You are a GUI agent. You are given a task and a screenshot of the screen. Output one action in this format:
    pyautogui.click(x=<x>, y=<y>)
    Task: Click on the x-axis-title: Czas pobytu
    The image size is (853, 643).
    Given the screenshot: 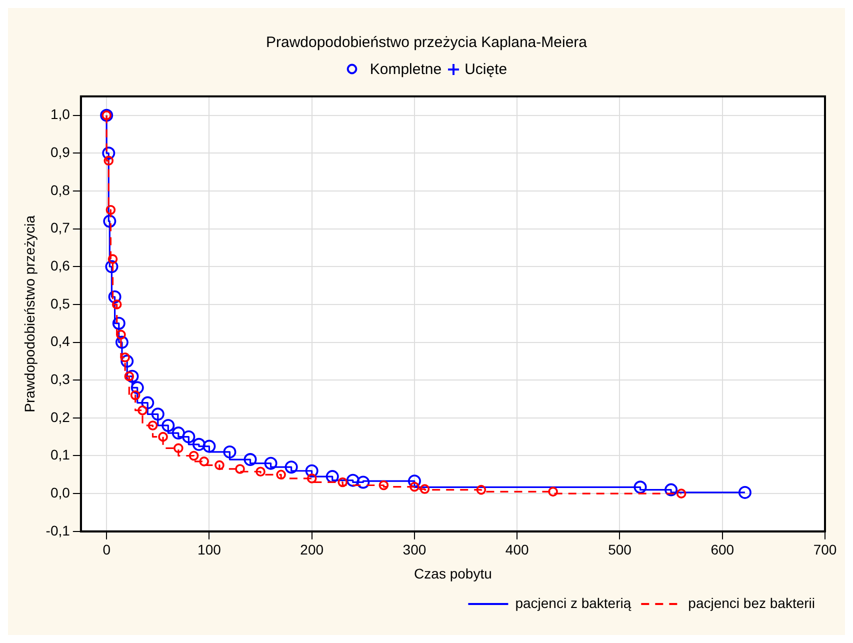 What is the action you would take?
    pyautogui.click(x=453, y=573)
    